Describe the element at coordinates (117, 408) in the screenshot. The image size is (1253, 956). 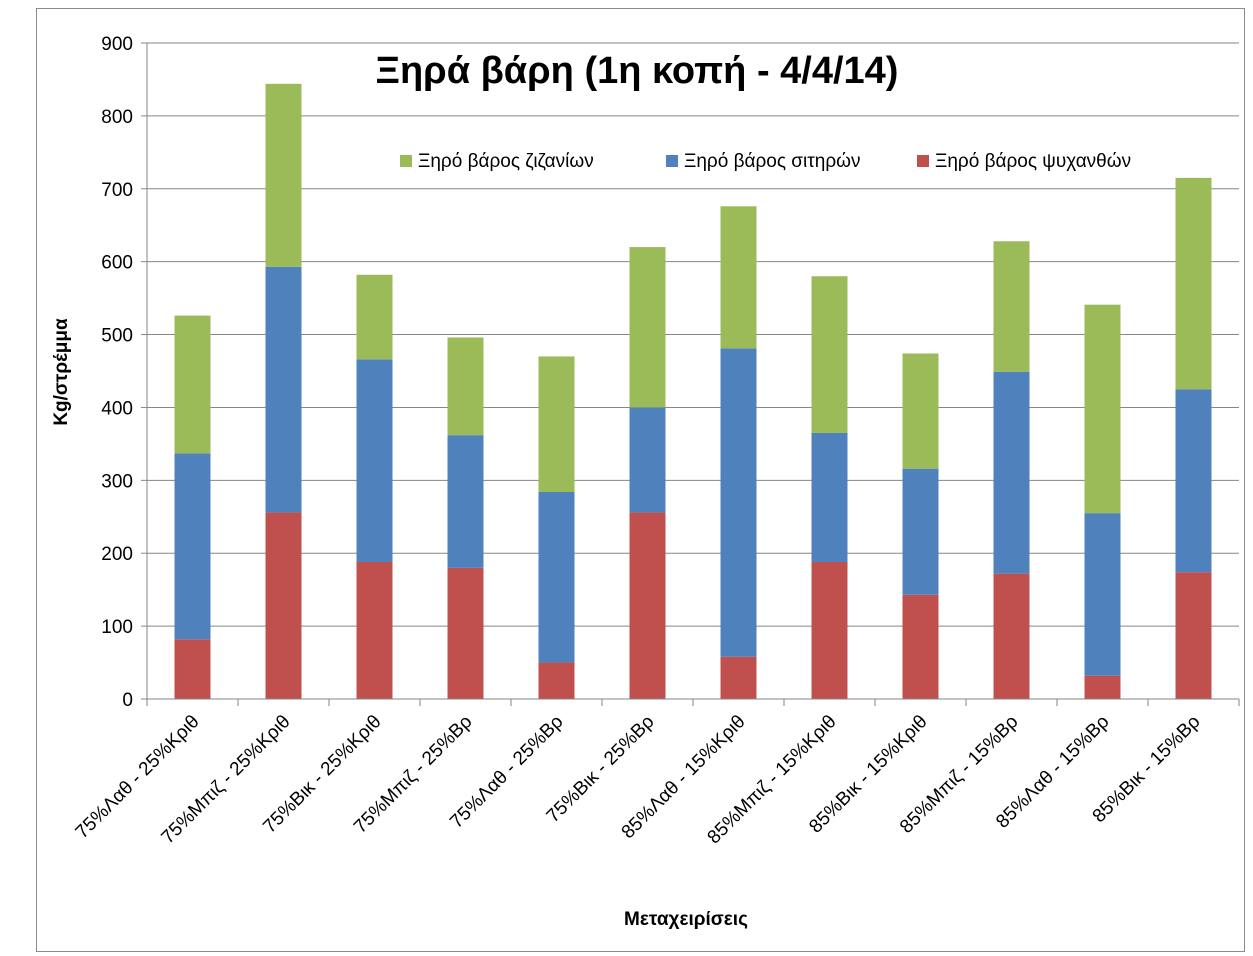
I see `y-tick-label: 400` at that location.